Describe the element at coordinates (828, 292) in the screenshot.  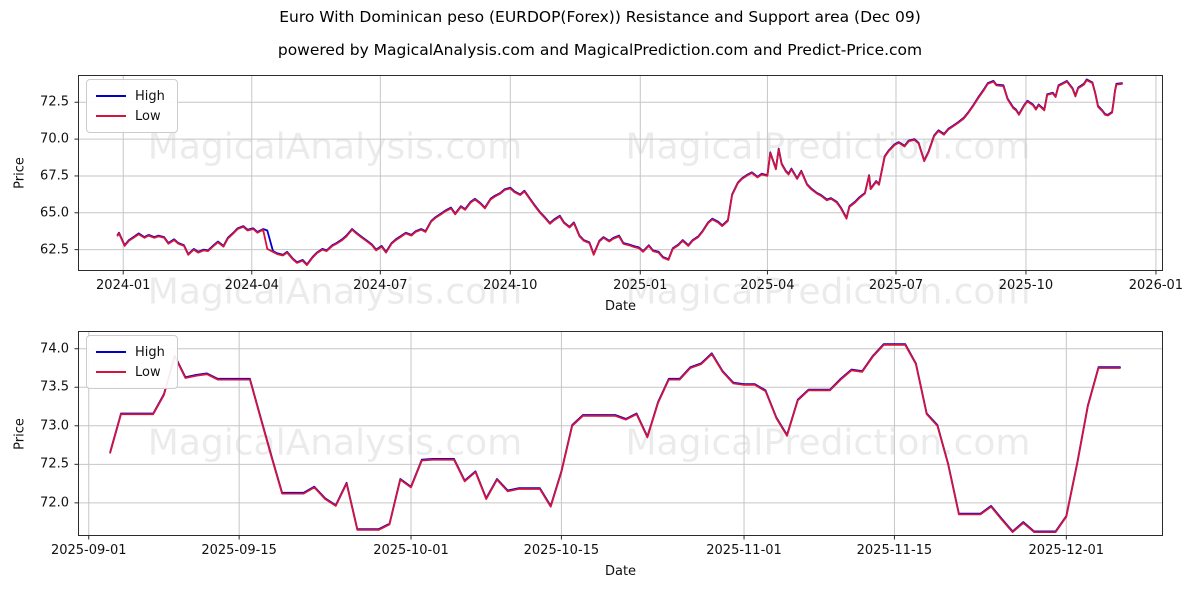
I see `watermark-prediction-mid: MagicalPrediction.com` at that location.